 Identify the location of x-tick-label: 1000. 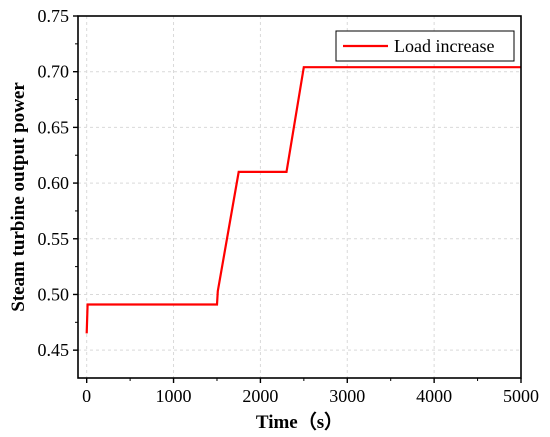
(174, 396).